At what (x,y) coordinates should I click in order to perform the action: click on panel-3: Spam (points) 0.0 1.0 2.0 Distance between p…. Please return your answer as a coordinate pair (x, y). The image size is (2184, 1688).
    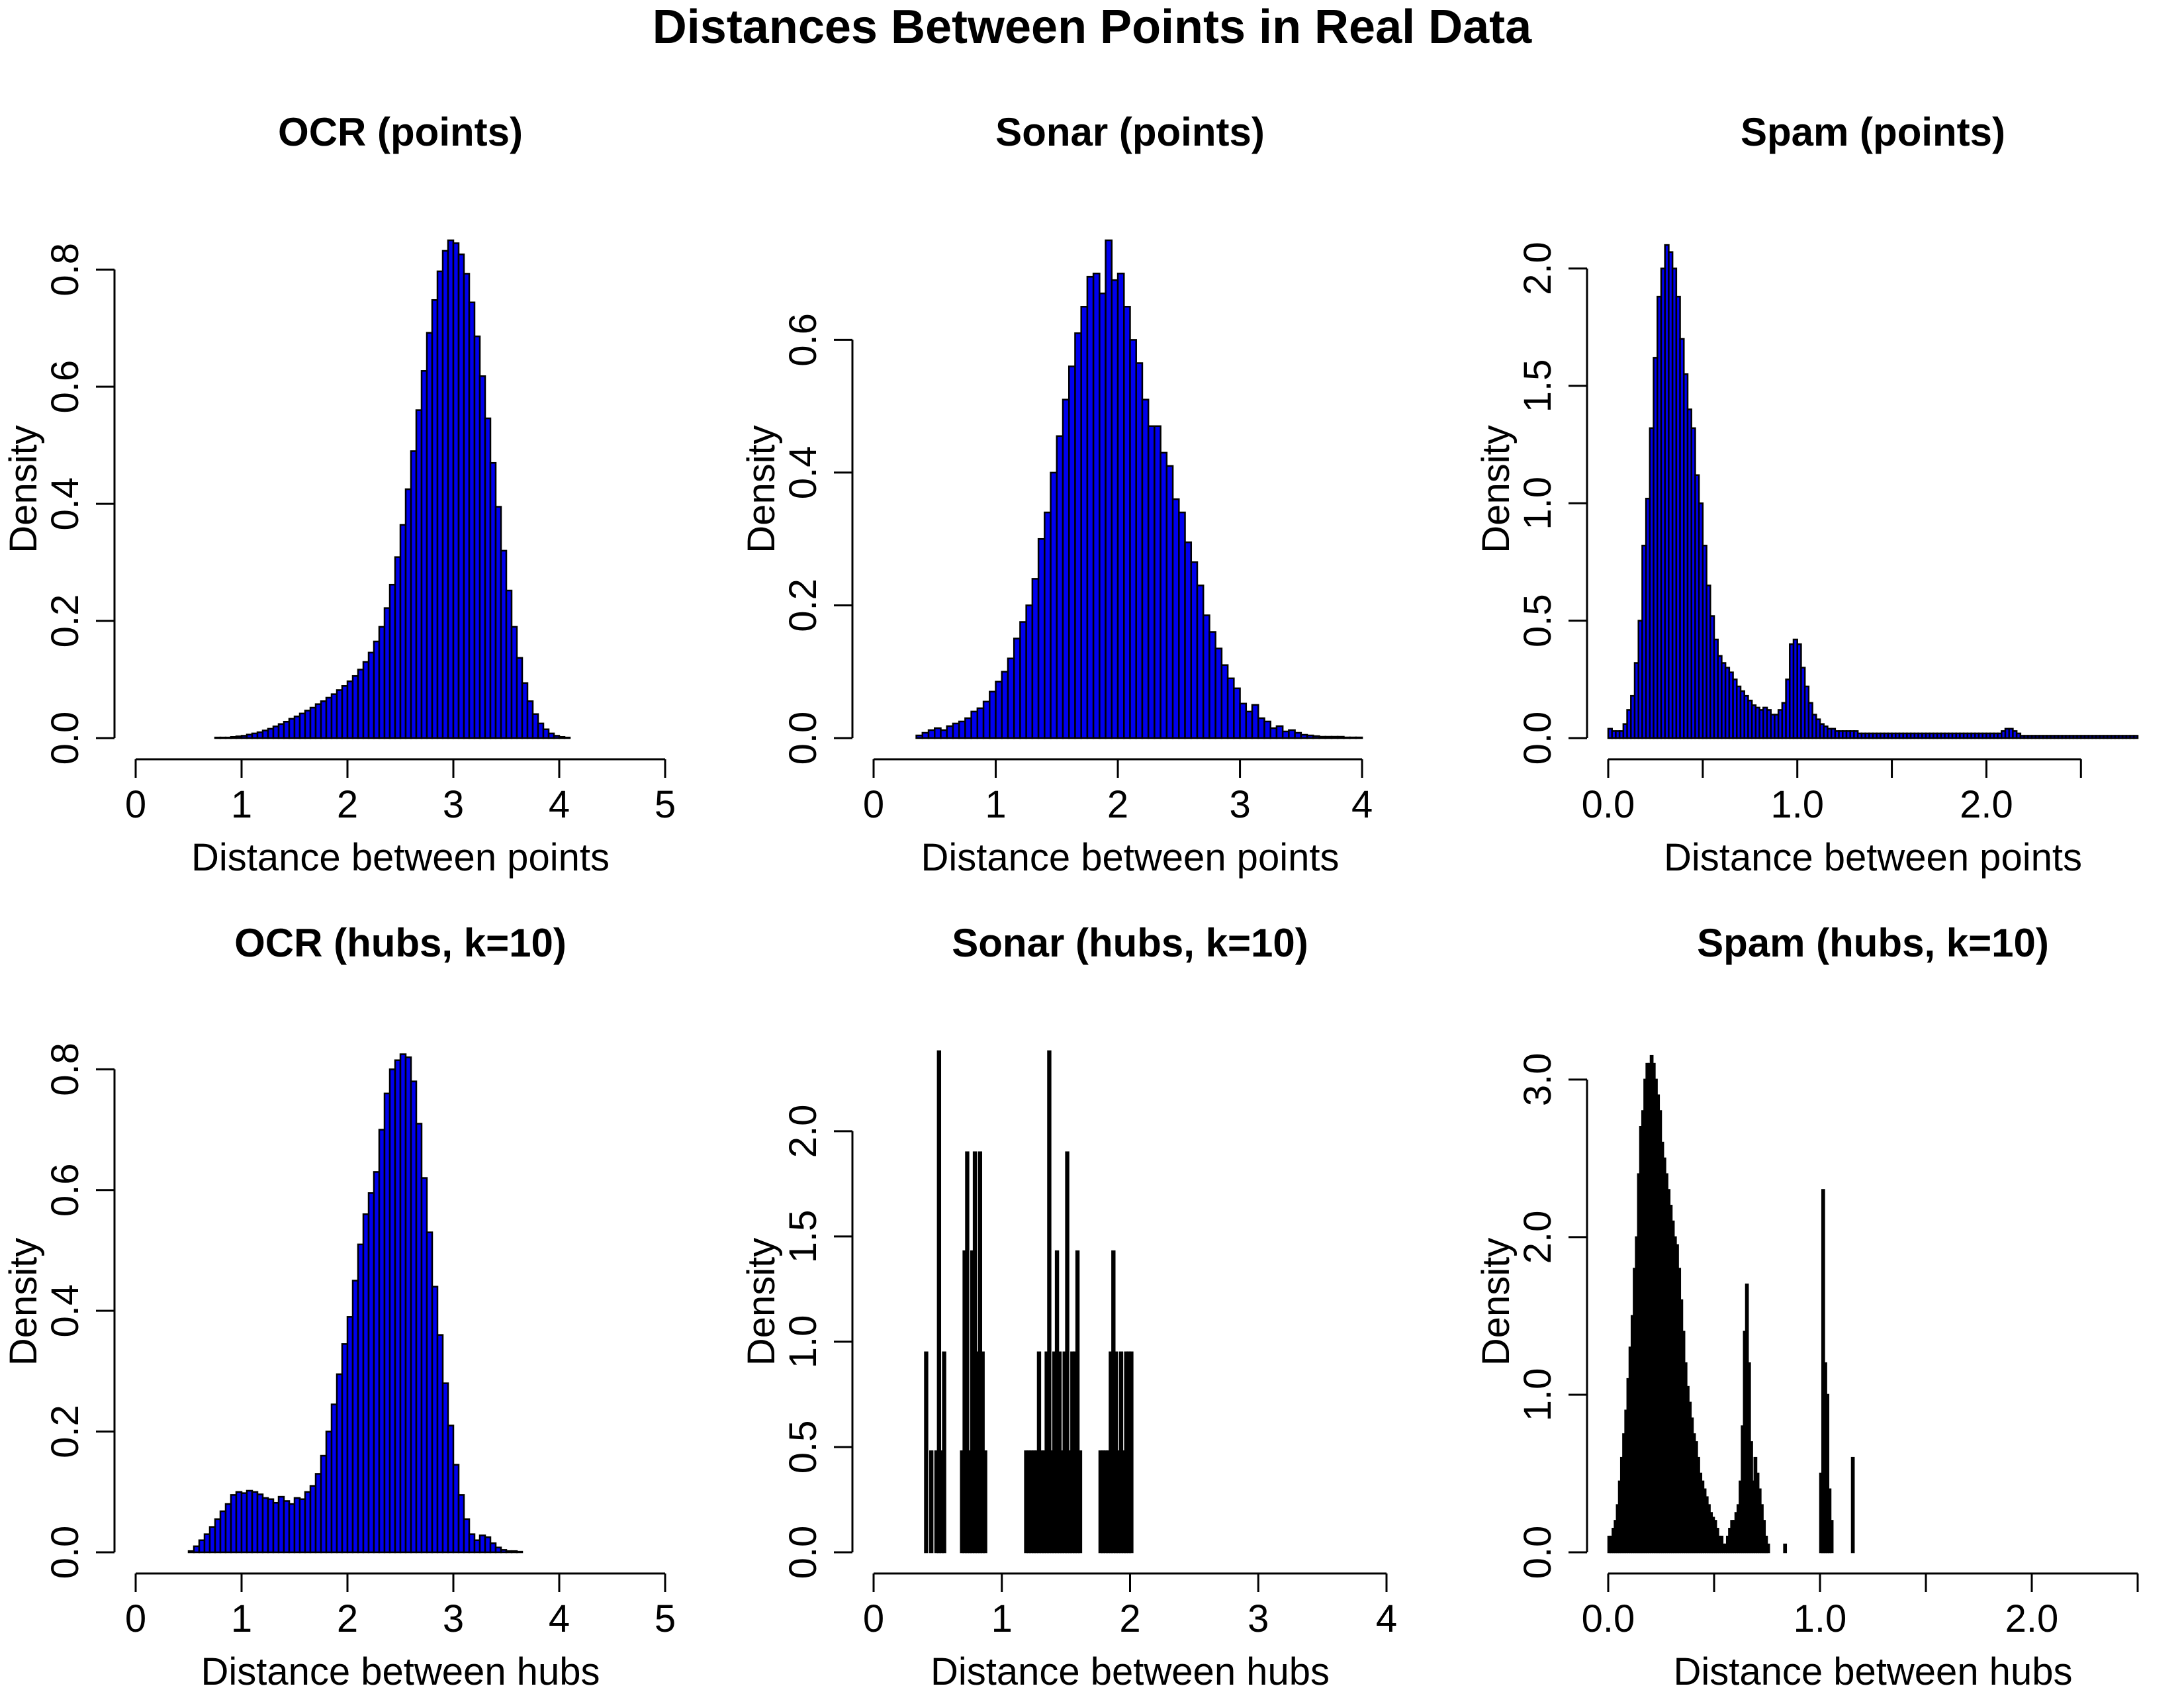
    Looking at the image, I should click on (1807, 494).